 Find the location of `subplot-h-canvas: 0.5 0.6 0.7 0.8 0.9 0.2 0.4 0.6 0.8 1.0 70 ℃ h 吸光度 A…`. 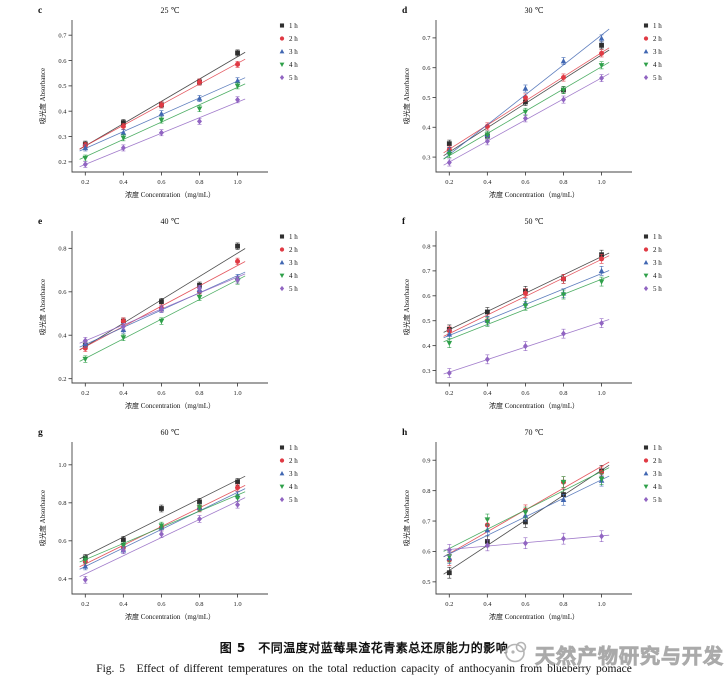

subplot-h-canvas: 0.5 0.6 0.7 0.8 0.9 0.2 0.4 0.6 0.8 1.0 70 ℃ h 吸光度 A… is located at coordinates (532, 524).